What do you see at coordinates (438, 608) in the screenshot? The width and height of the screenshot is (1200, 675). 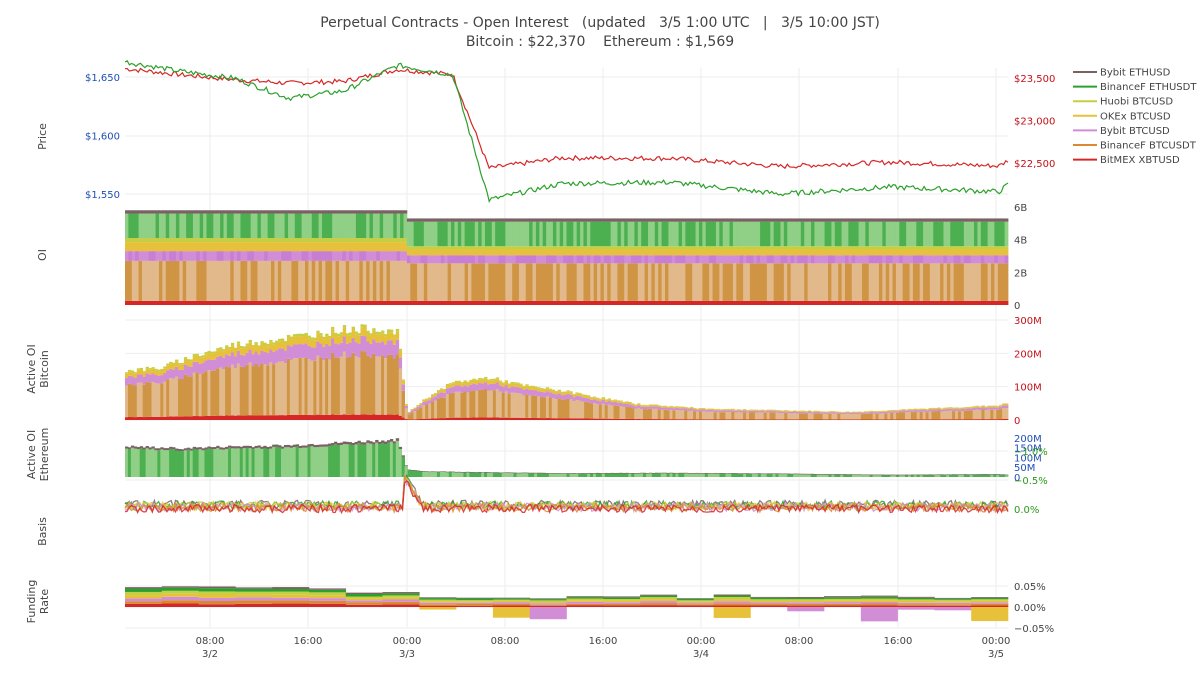 I see `funding-neg-segment` at bounding box center [438, 608].